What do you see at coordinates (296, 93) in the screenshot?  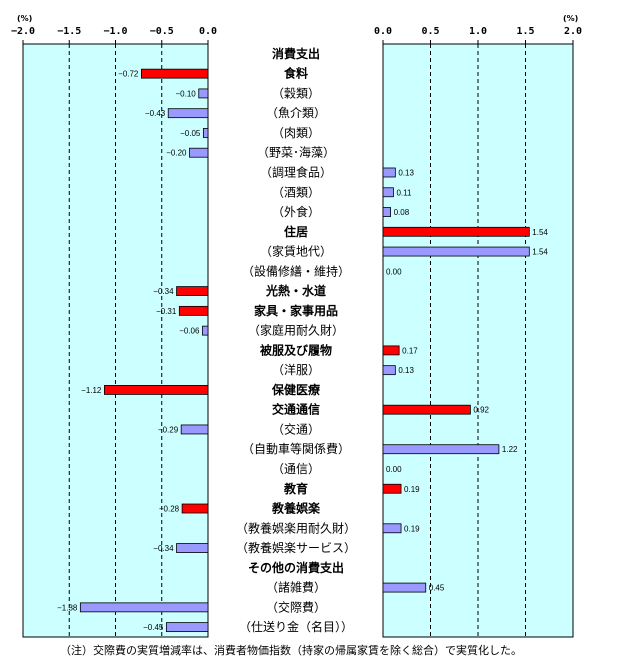 I see `category-label: （穀類）` at bounding box center [296, 93].